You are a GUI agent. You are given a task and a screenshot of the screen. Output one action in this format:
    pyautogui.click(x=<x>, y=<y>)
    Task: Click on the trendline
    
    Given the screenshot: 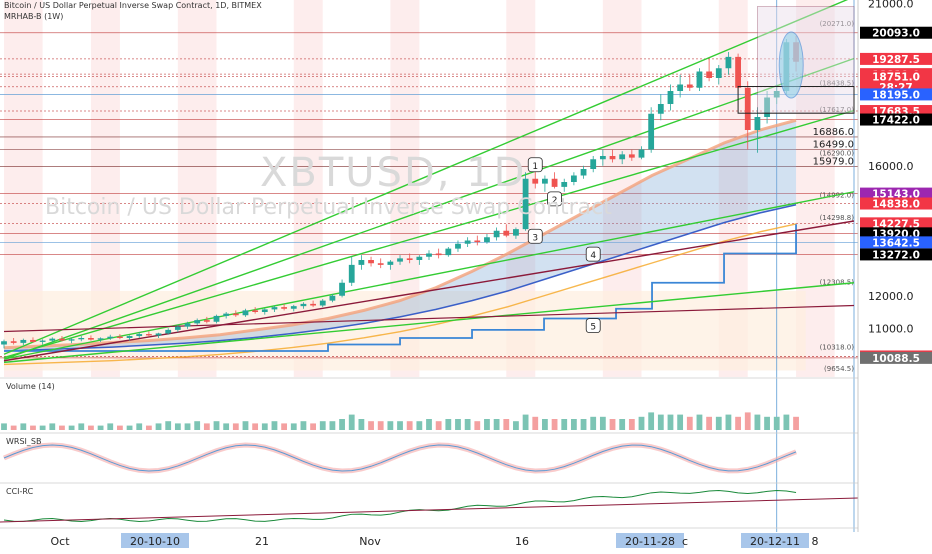 What is the action you would take?
    pyautogui.click(x=429, y=323)
    